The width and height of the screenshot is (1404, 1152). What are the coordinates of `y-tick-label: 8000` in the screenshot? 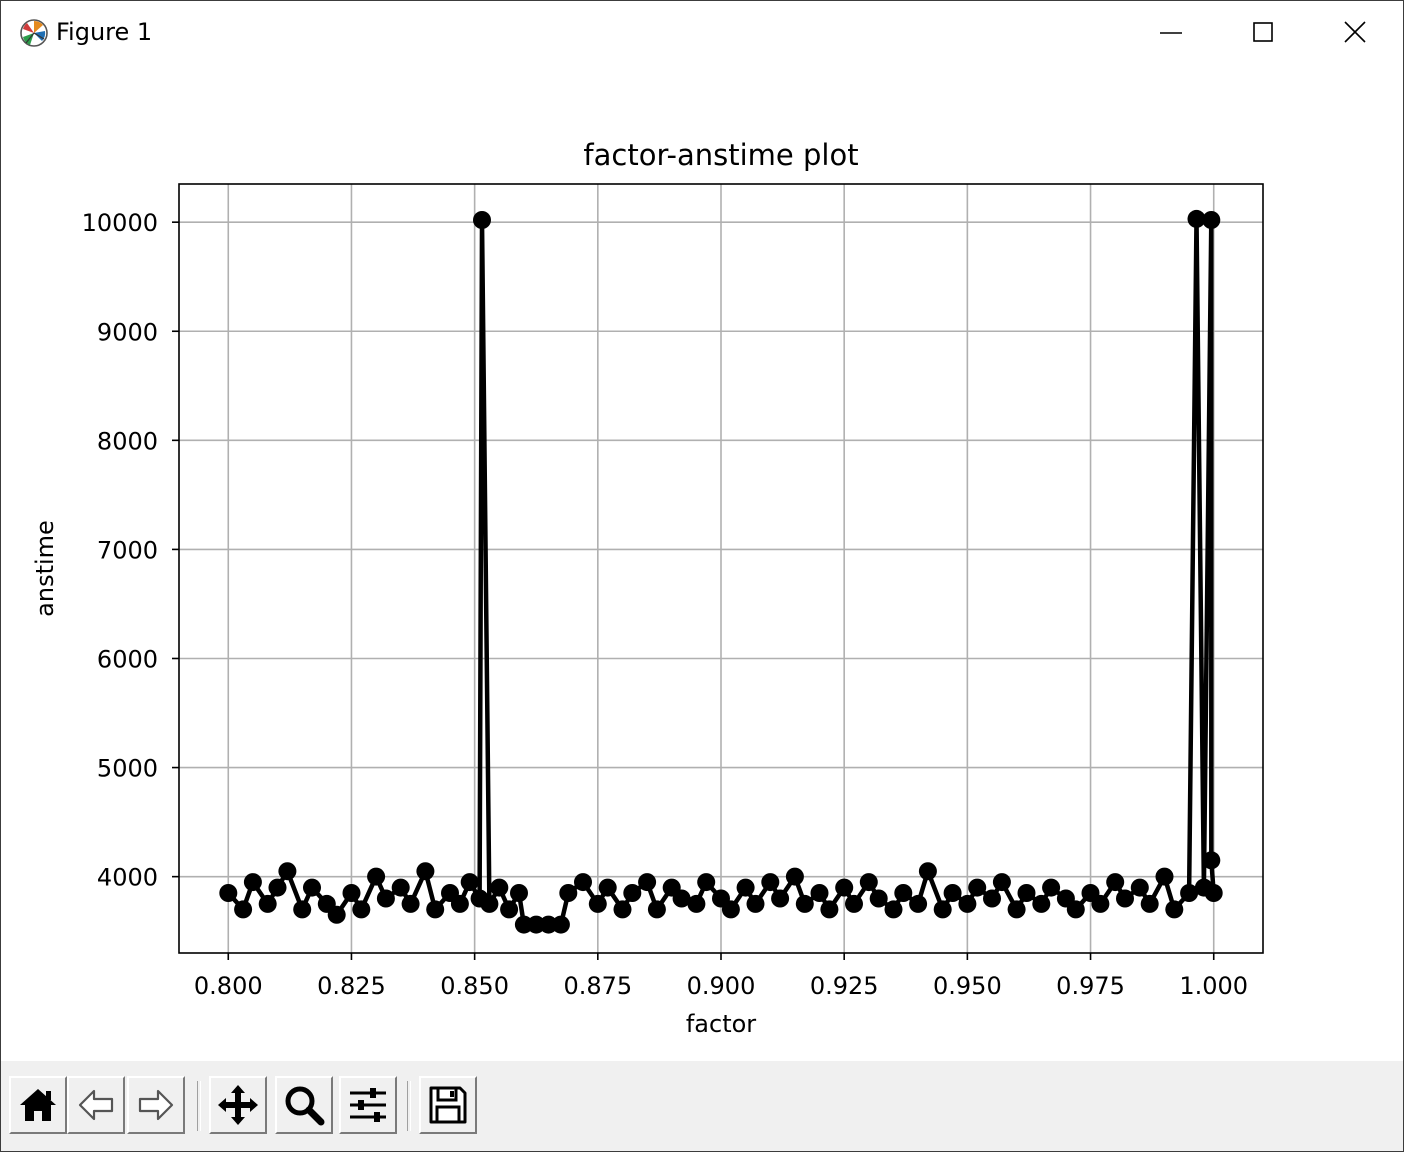 It's located at (127, 441).